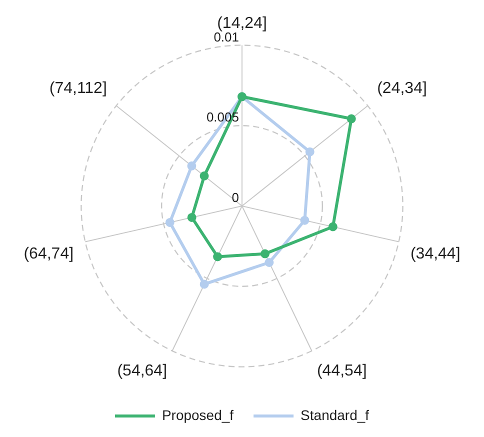 The height and width of the screenshot is (437, 484). Describe the element at coordinates (78, 89) in the screenshot. I see `spoke-label: (74,112]` at that location.